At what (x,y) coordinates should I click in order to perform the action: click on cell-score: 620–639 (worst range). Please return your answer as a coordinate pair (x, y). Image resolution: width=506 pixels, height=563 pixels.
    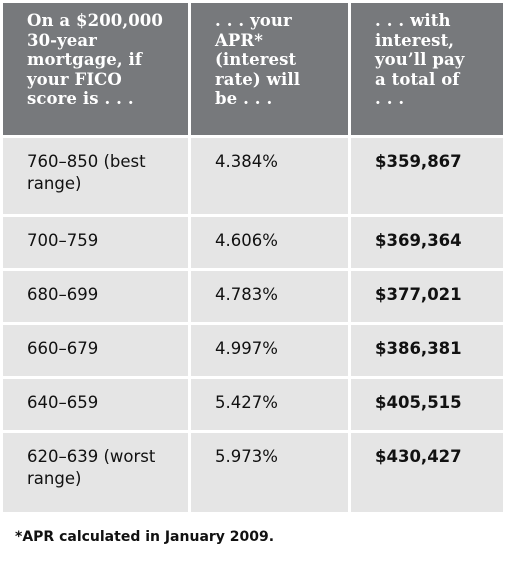
    Looking at the image, I should click on (95, 472).